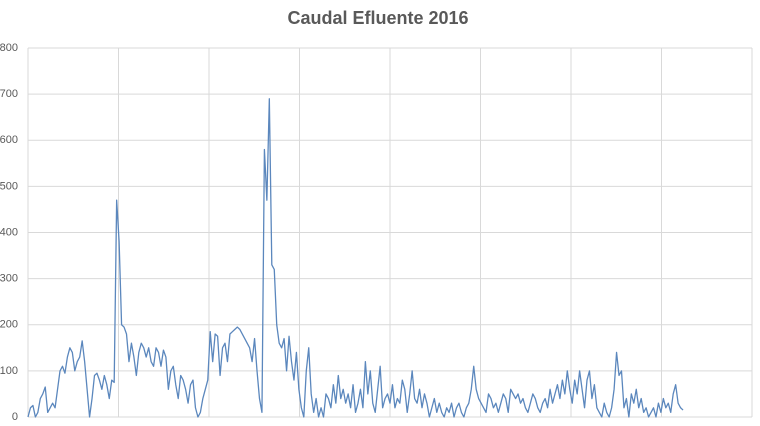  What do you see at coordinates (9, 232) in the screenshot?
I see `y-tick-label: 400` at bounding box center [9, 232].